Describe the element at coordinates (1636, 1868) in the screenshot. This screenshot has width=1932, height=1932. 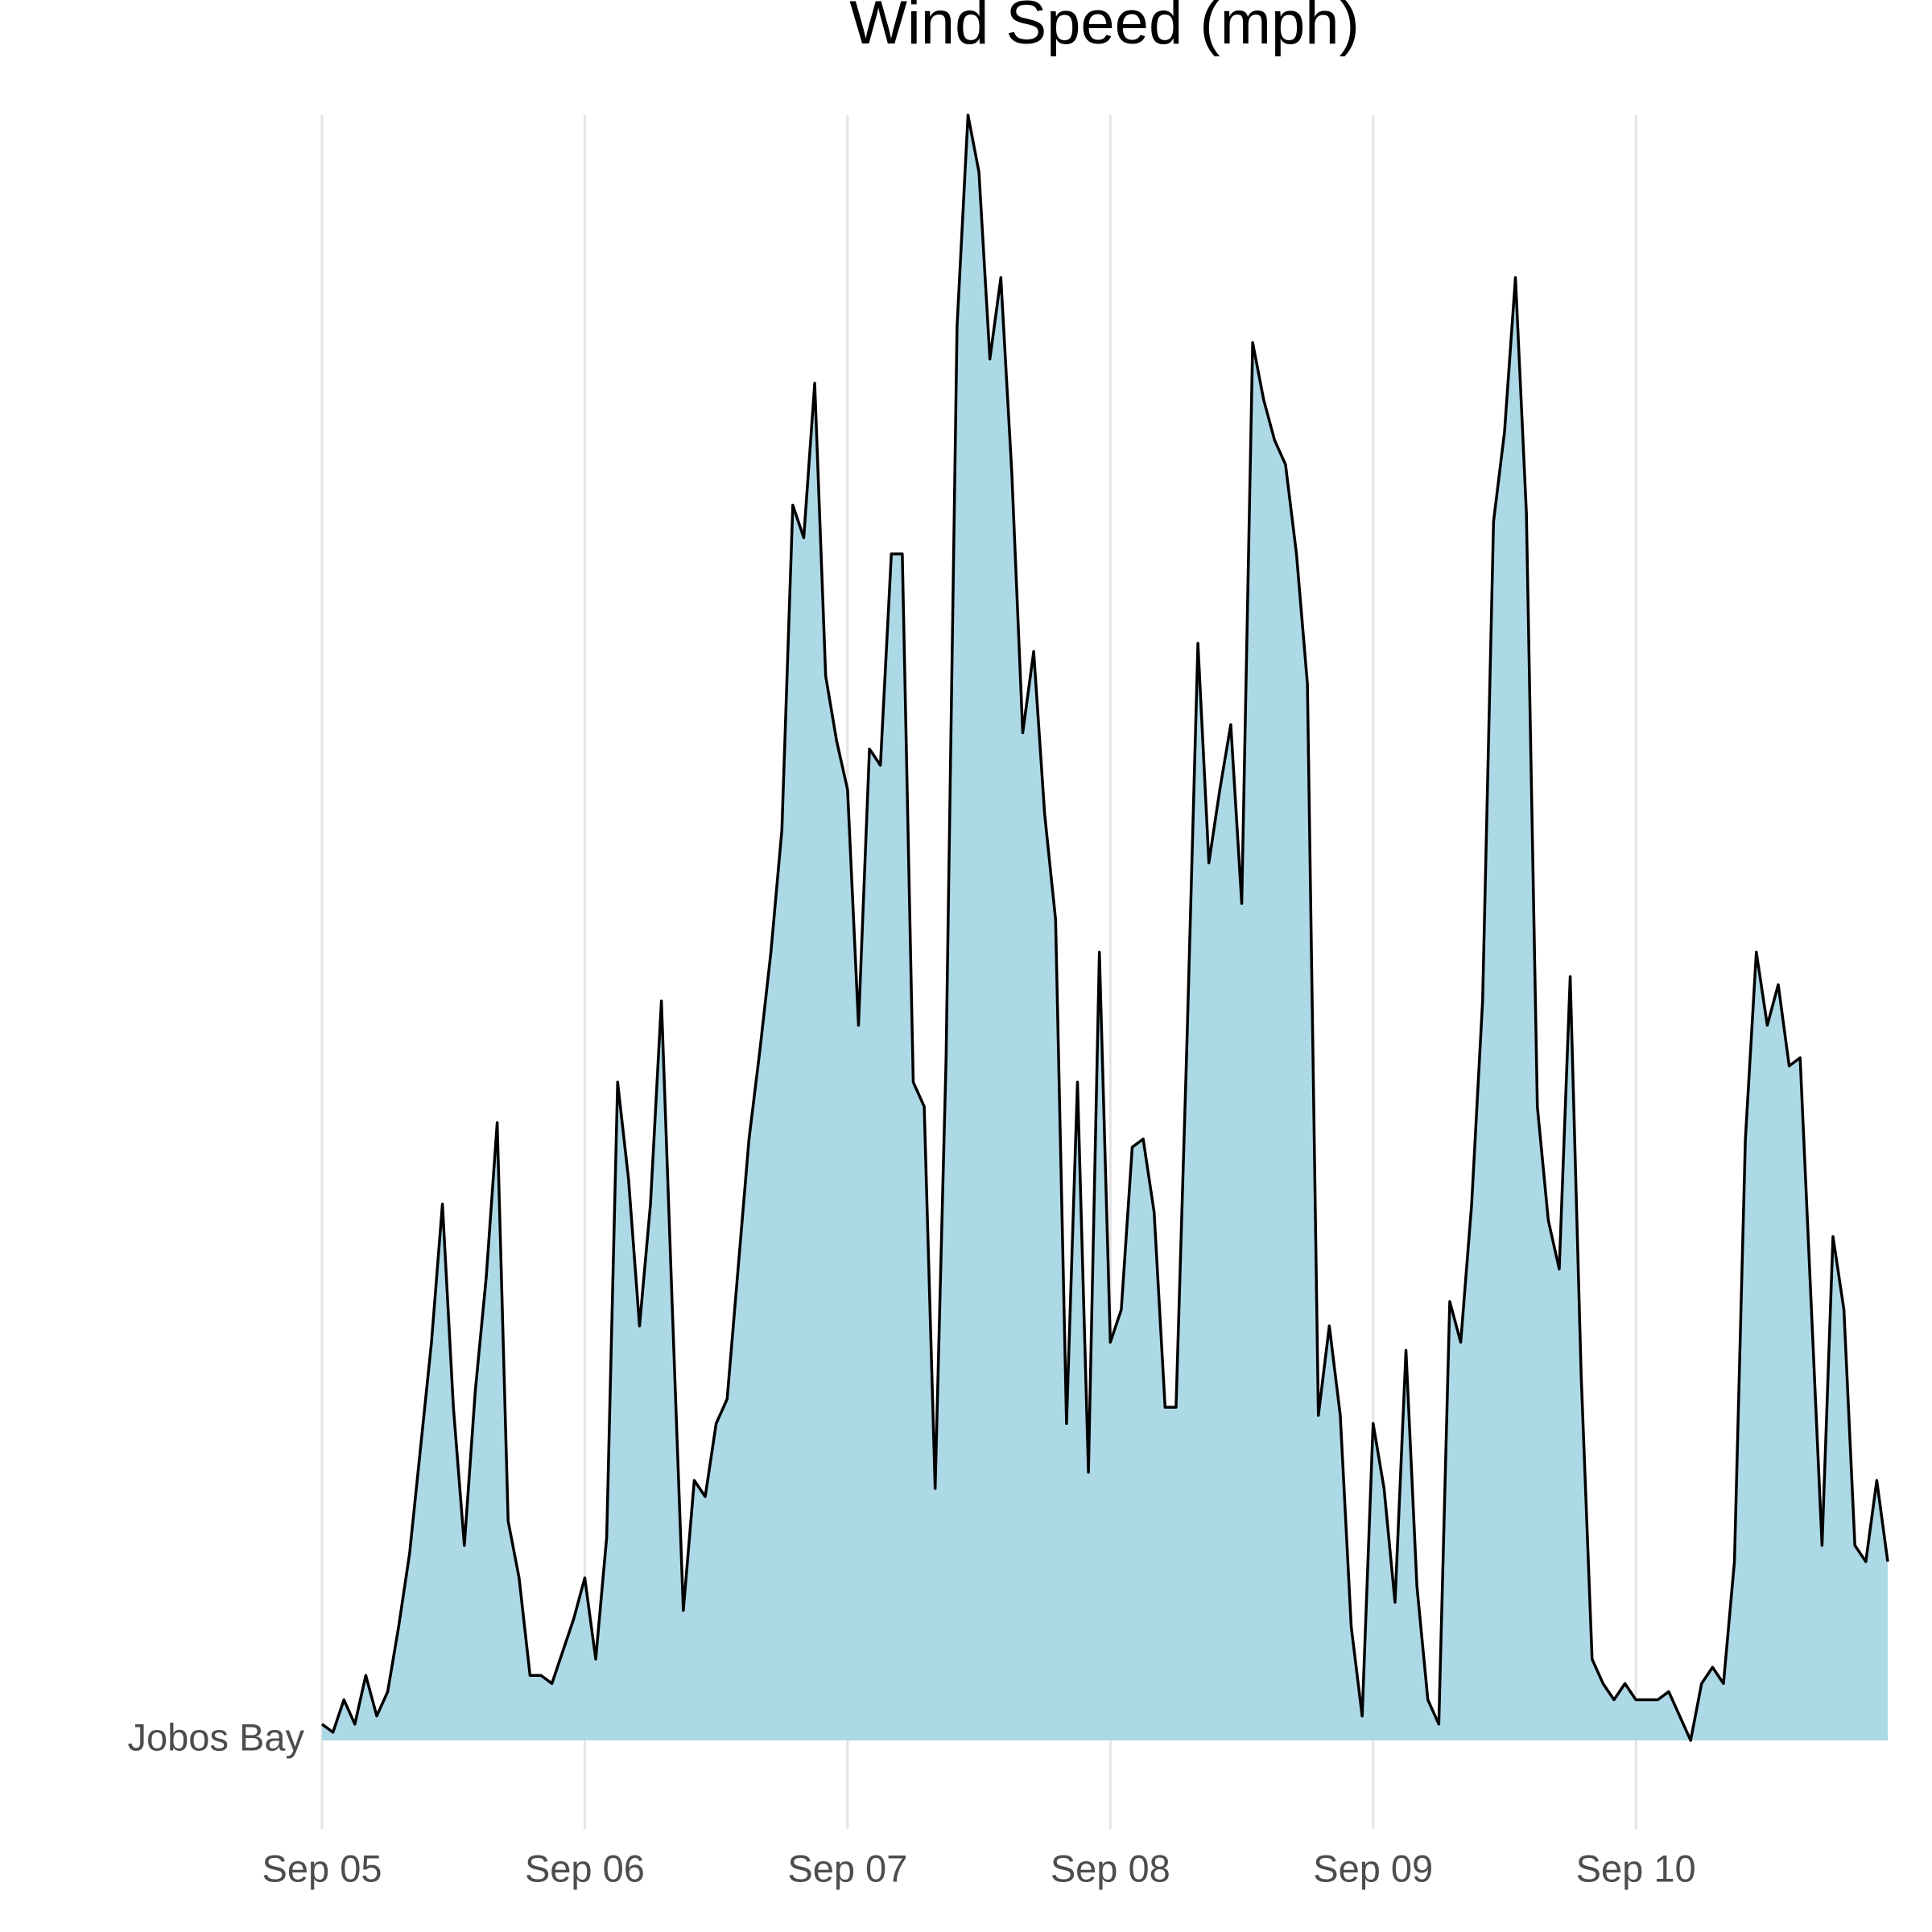
I see `x-tick-label: Sep 10` at that location.